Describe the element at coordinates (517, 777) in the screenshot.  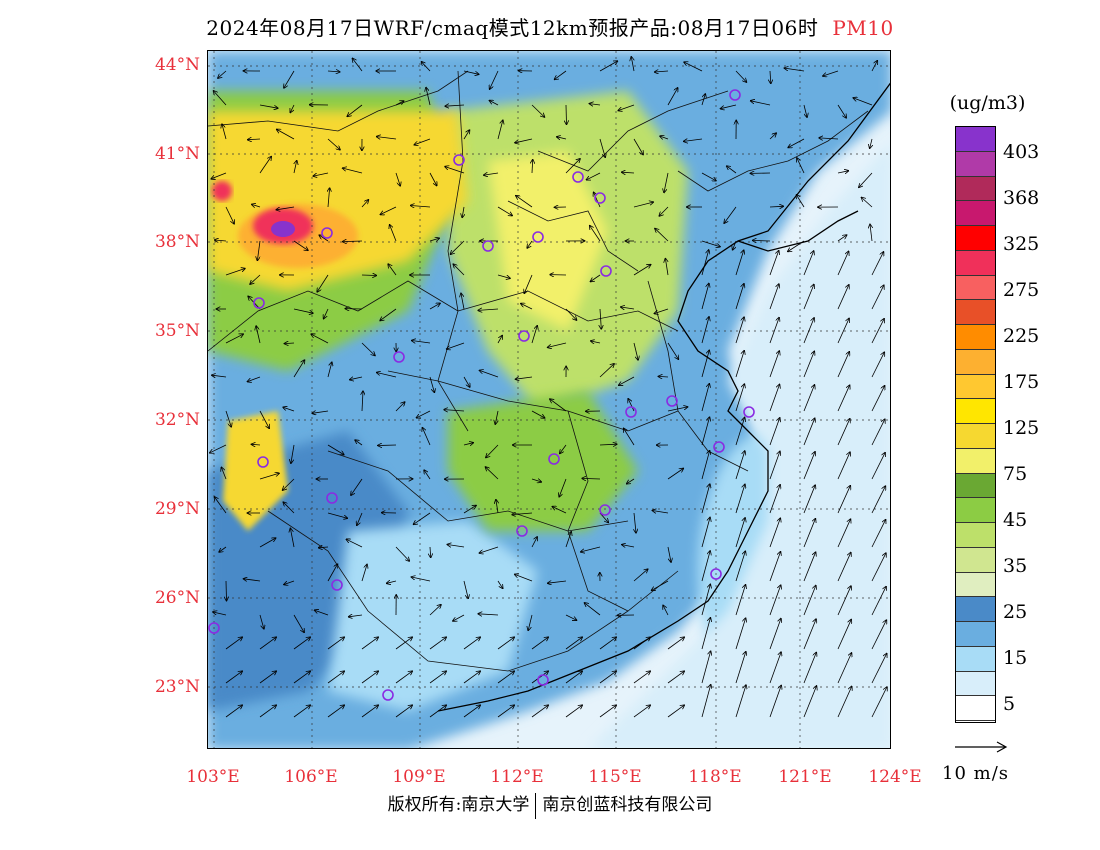
I see `lon-label: 112°E` at that location.